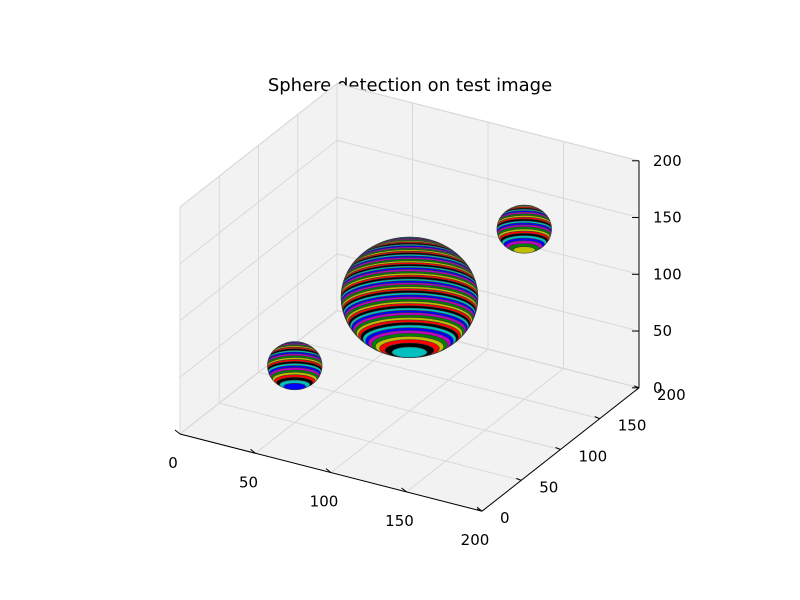 The height and width of the screenshot is (600, 800). What do you see at coordinates (173, 463) in the screenshot?
I see `x-tick-label: 0` at bounding box center [173, 463].